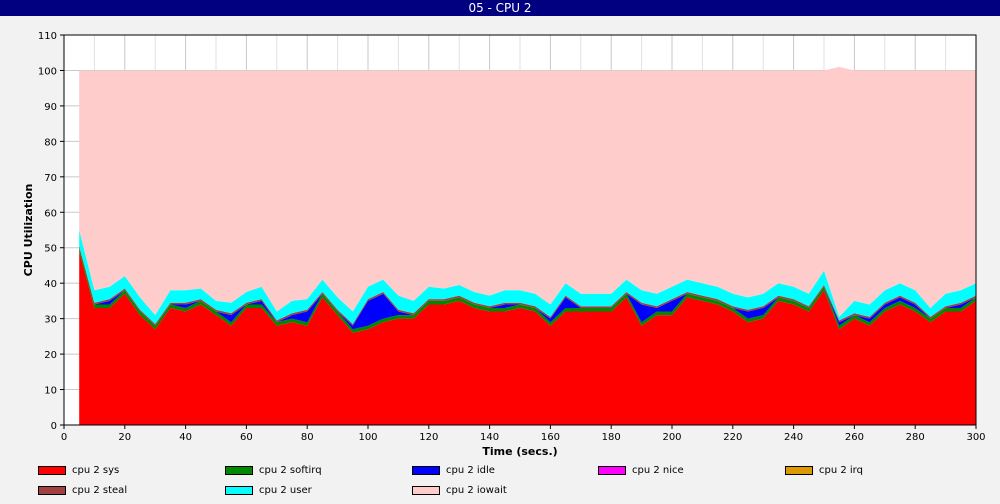  Describe the element at coordinates (500, 8) in the screenshot. I see `window-title: 05 - CPU 2` at that location.